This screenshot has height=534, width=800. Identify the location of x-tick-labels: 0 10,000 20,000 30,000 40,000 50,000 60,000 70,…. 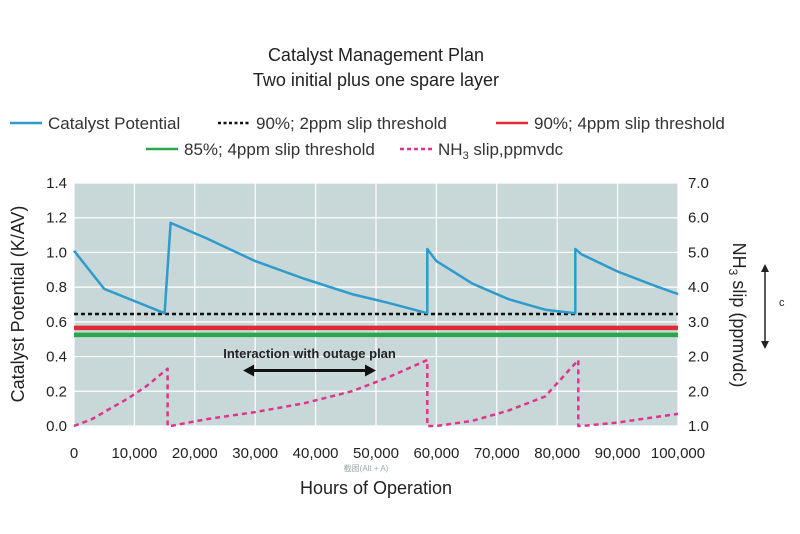
(387, 453).